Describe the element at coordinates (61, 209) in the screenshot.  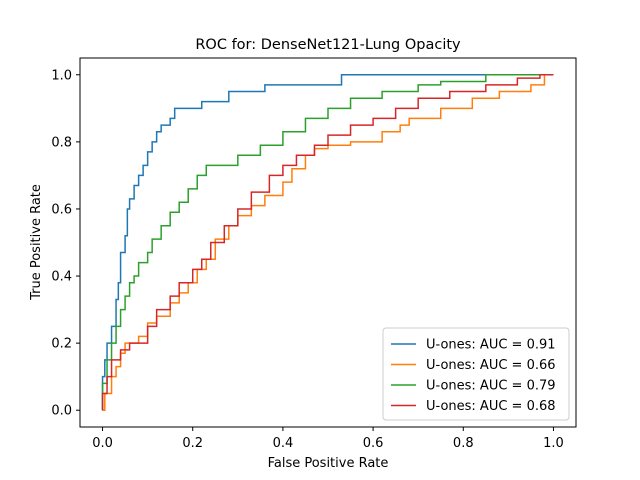
I see `y-tick-label: 0.6` at that location.